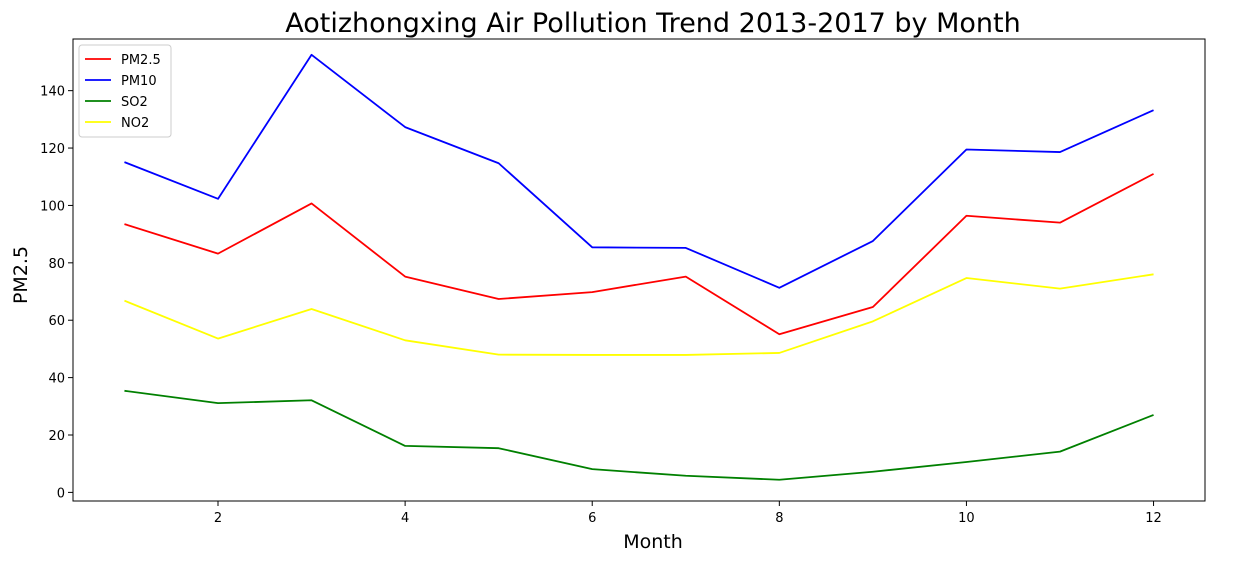  What do you see at coordinates (639, 435) in the screenshot?
I see `series-line-so2` at bounding box center [639, 435].